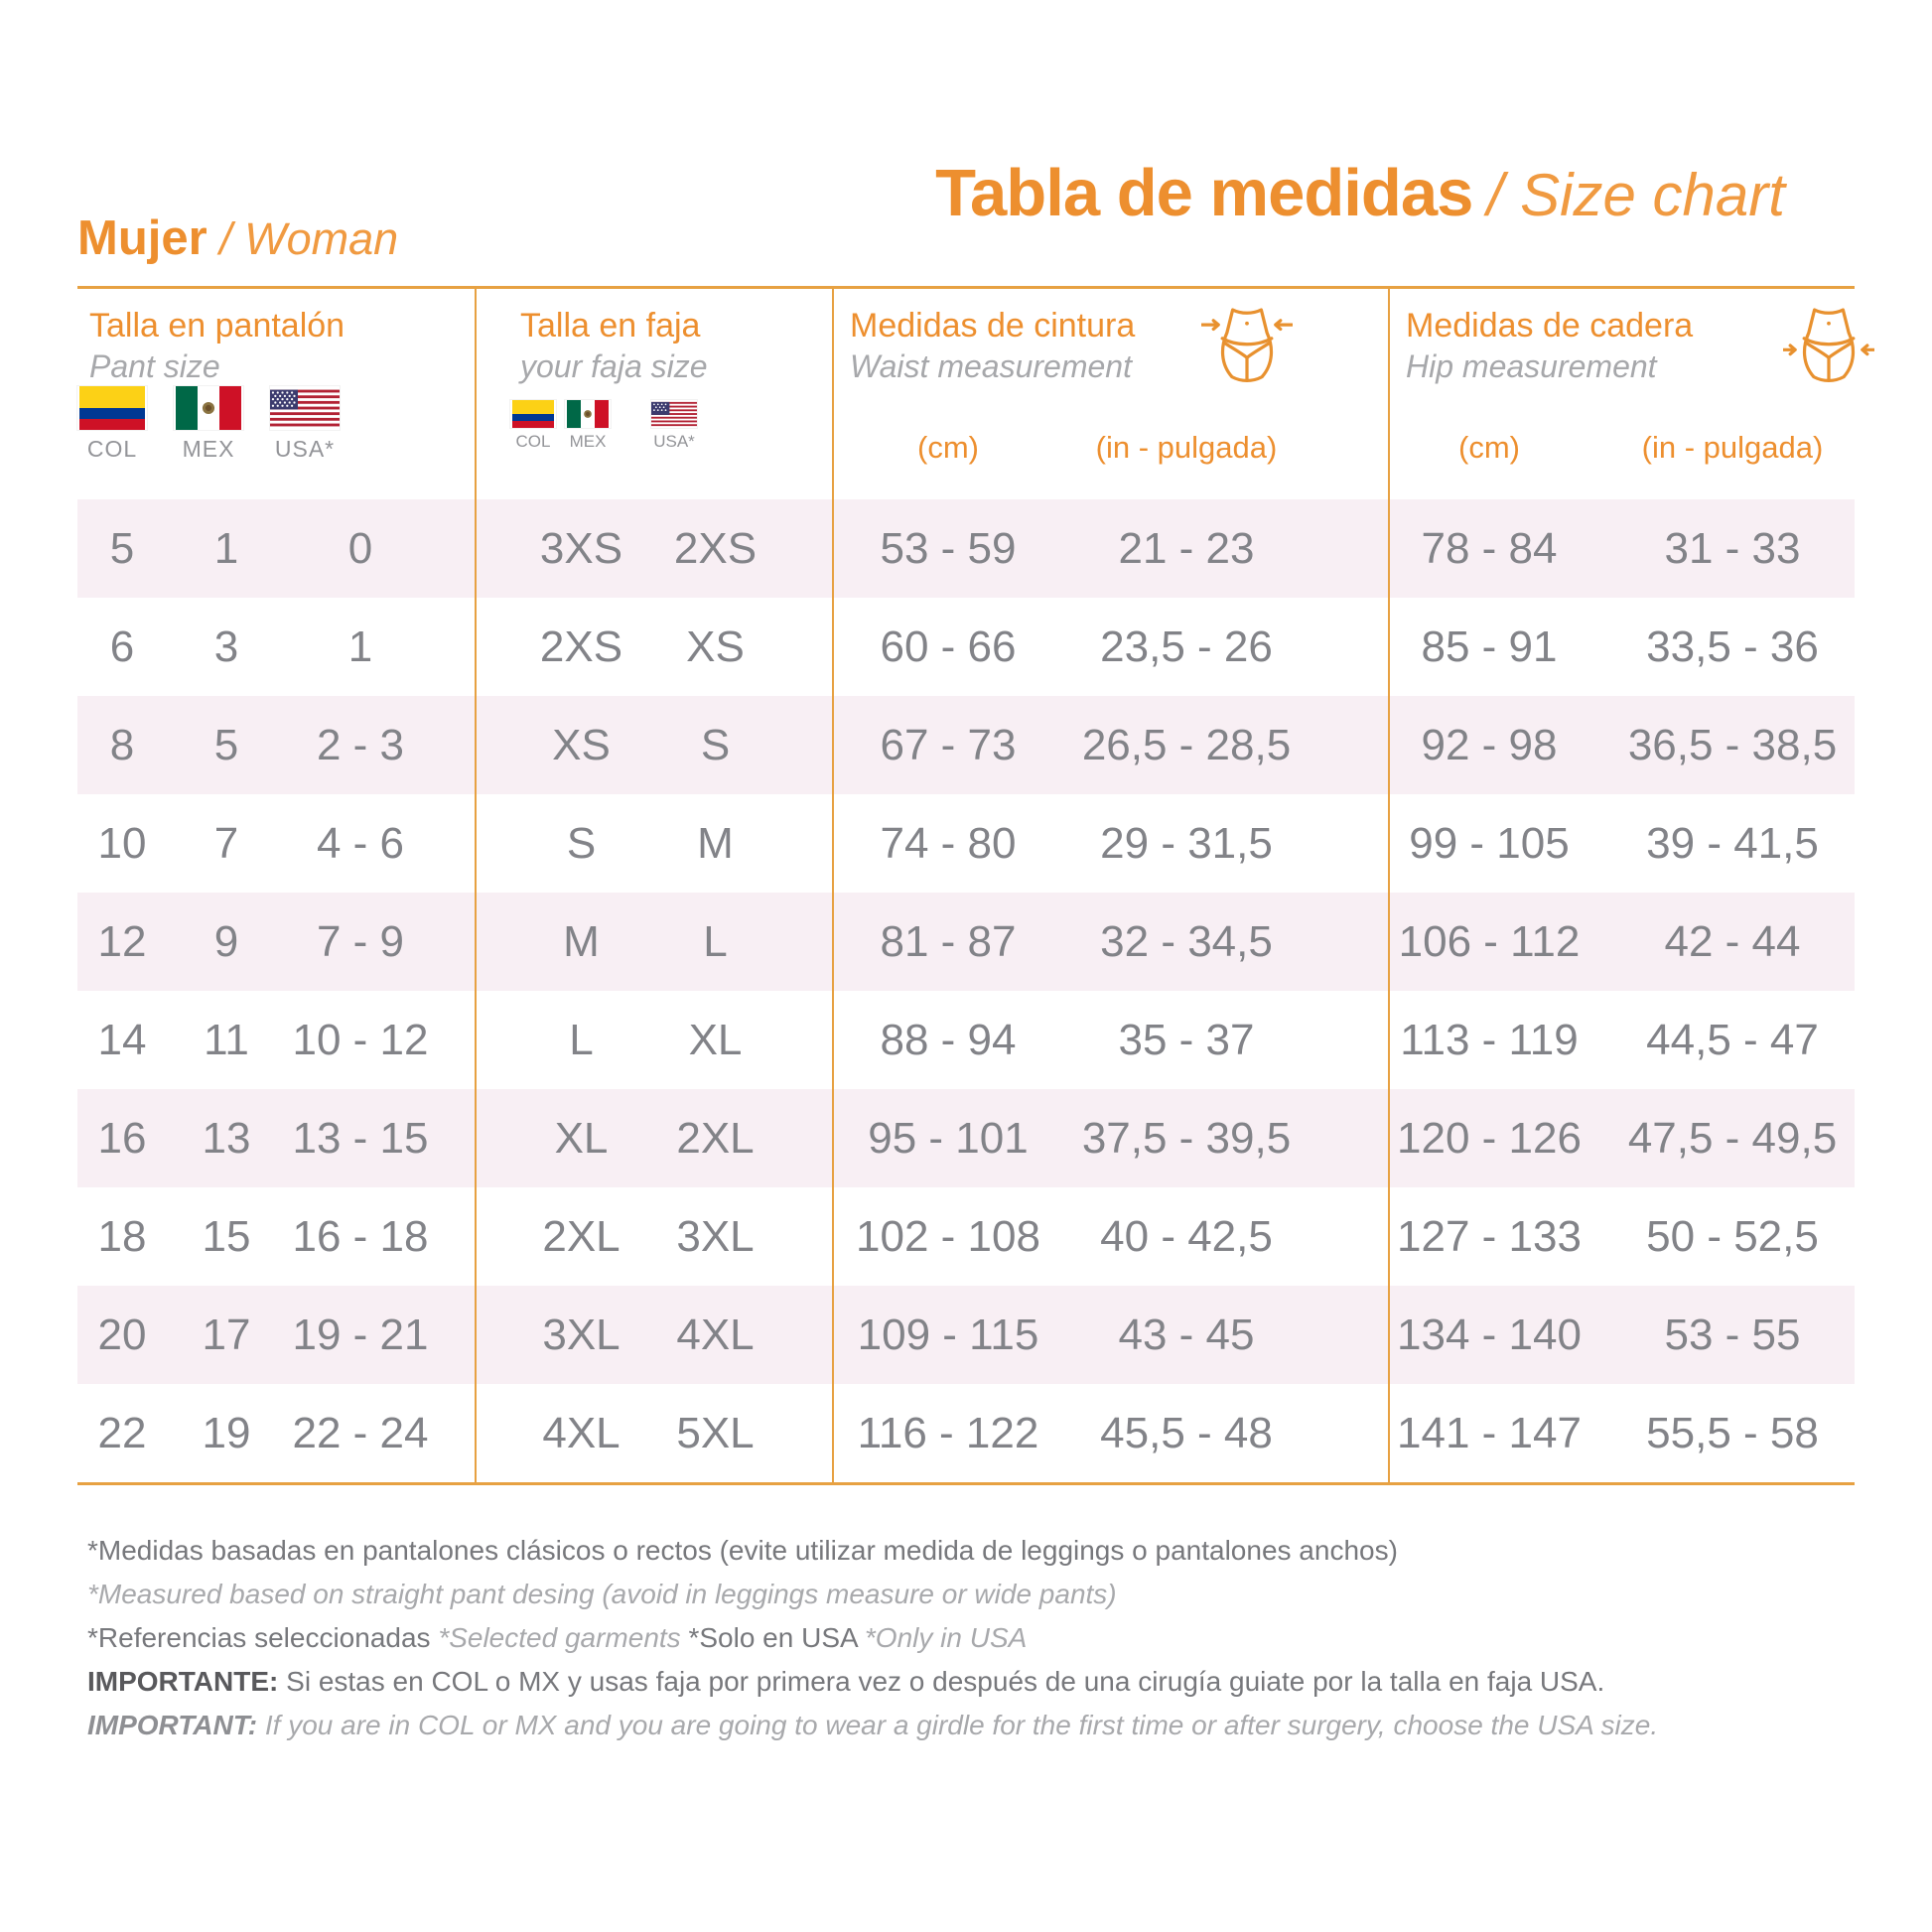 This screenshot has width=1932, height=1932. Describe the element at coordinates (1733, 1138) in the screenshot. I see `cell-hip-in: 47,5 - 49,5` at that location.